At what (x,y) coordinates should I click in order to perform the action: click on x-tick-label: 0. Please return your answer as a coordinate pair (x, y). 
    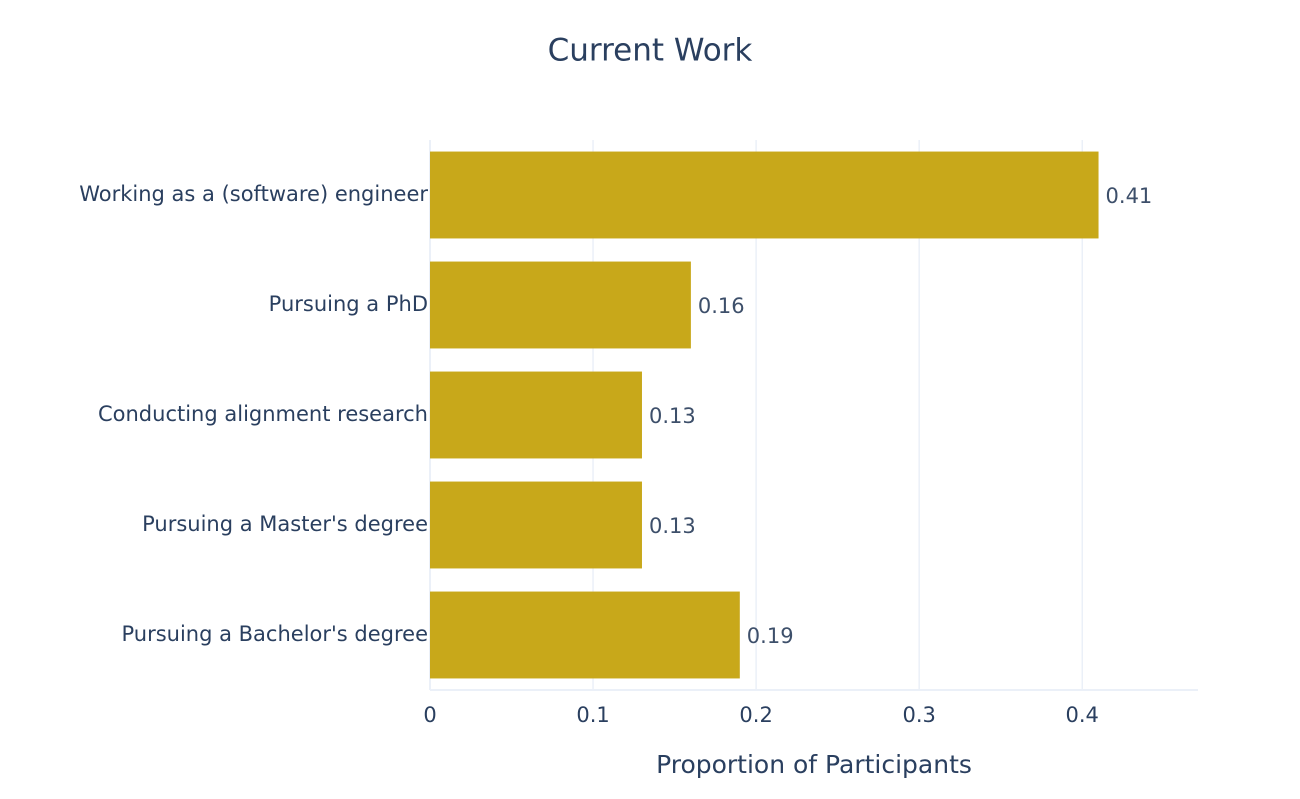
    Looking at the image, I should click on (429, 715).